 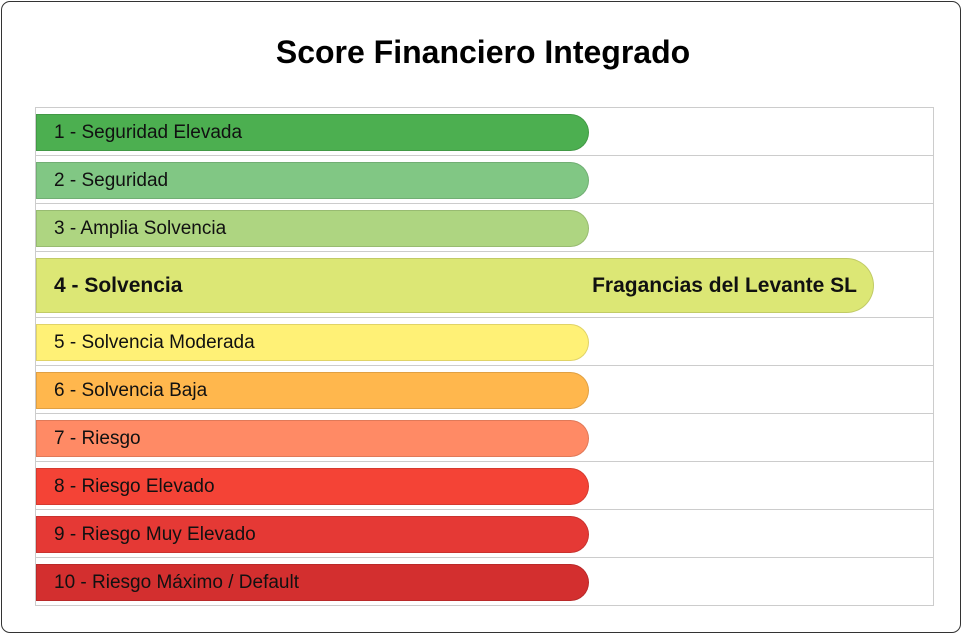 I want to click on score-row: 8 - Riesgo Elevado, so click(x=484, y=486).